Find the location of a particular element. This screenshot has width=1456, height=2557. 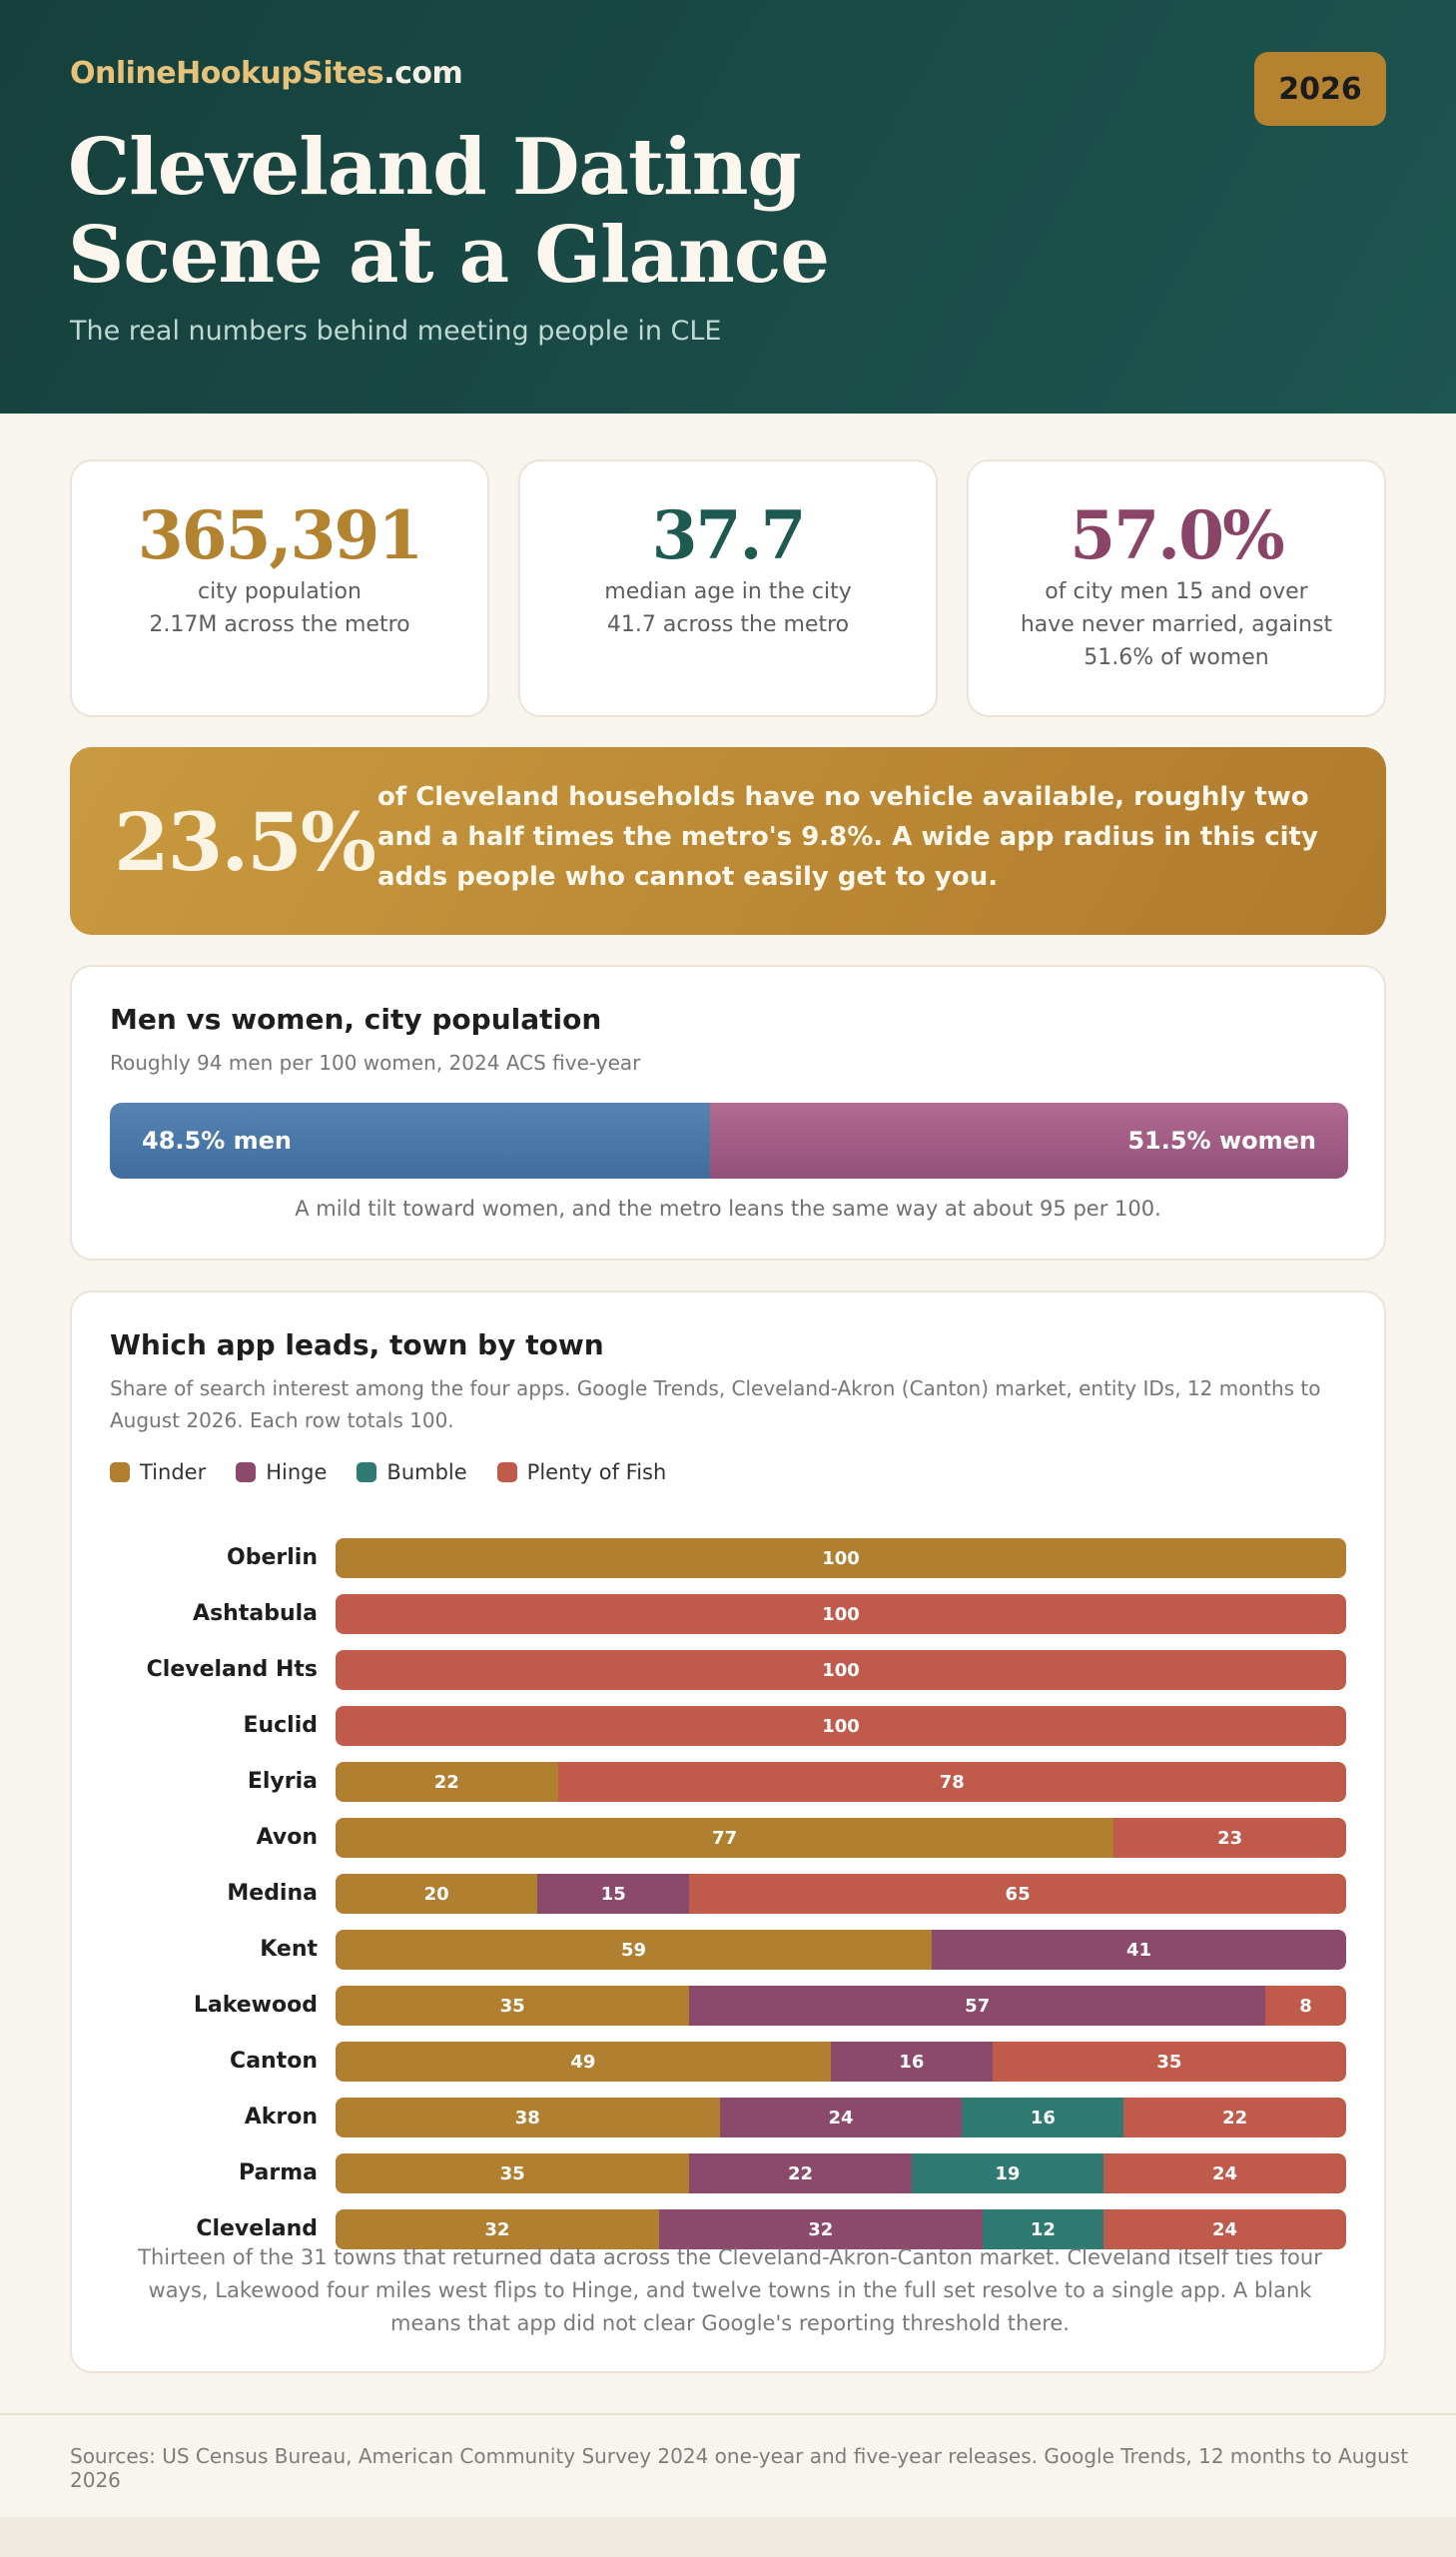

bar-segment: 41 is located at coordinates (1139, 1950).